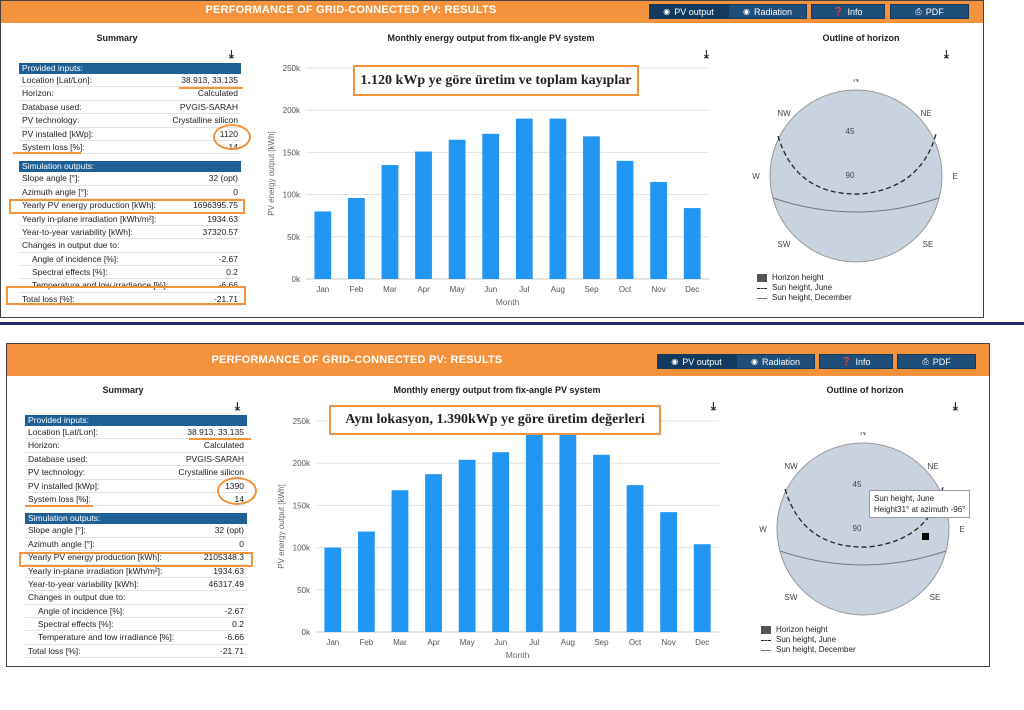 This screenshot has width=1024, height=710. Describe the element at coordinates (856, 176) in the screenshot. I see `sky-dome` at that location.